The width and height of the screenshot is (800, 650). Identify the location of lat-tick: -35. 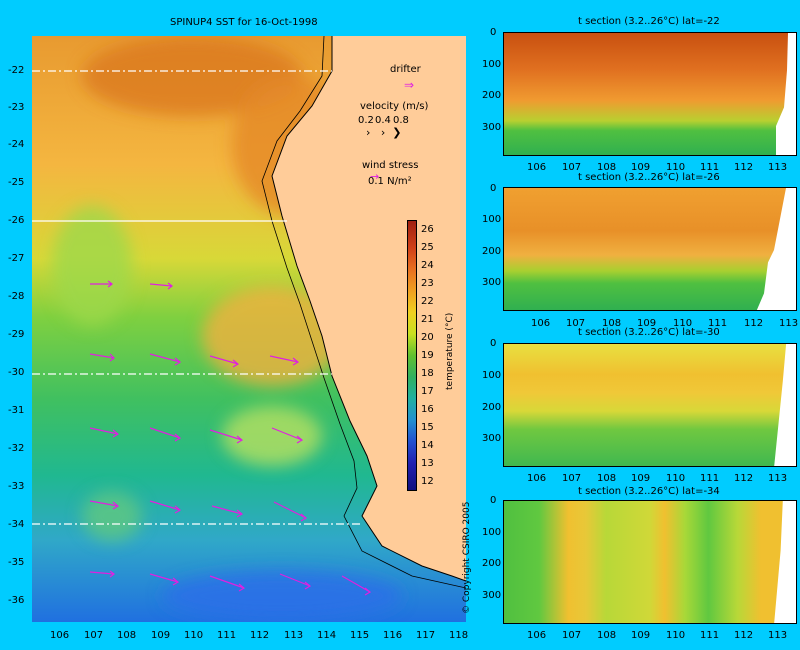
(16, 562).